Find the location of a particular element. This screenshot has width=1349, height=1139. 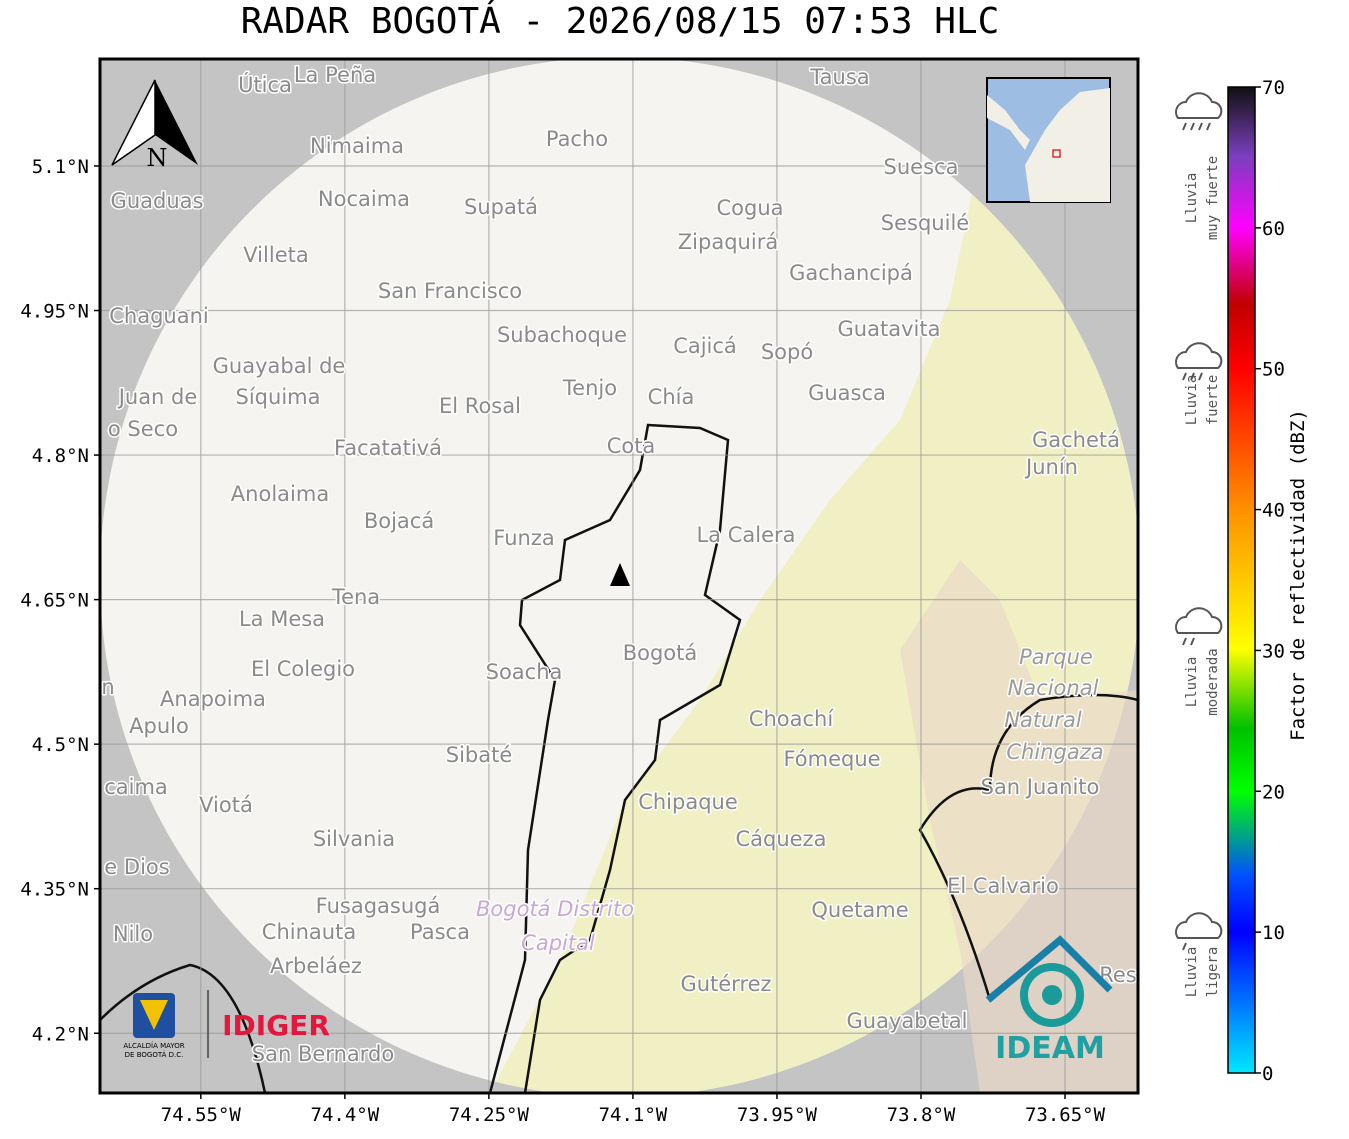

ideam-logo: IDEAM is located at coordinates (1050, 1048).